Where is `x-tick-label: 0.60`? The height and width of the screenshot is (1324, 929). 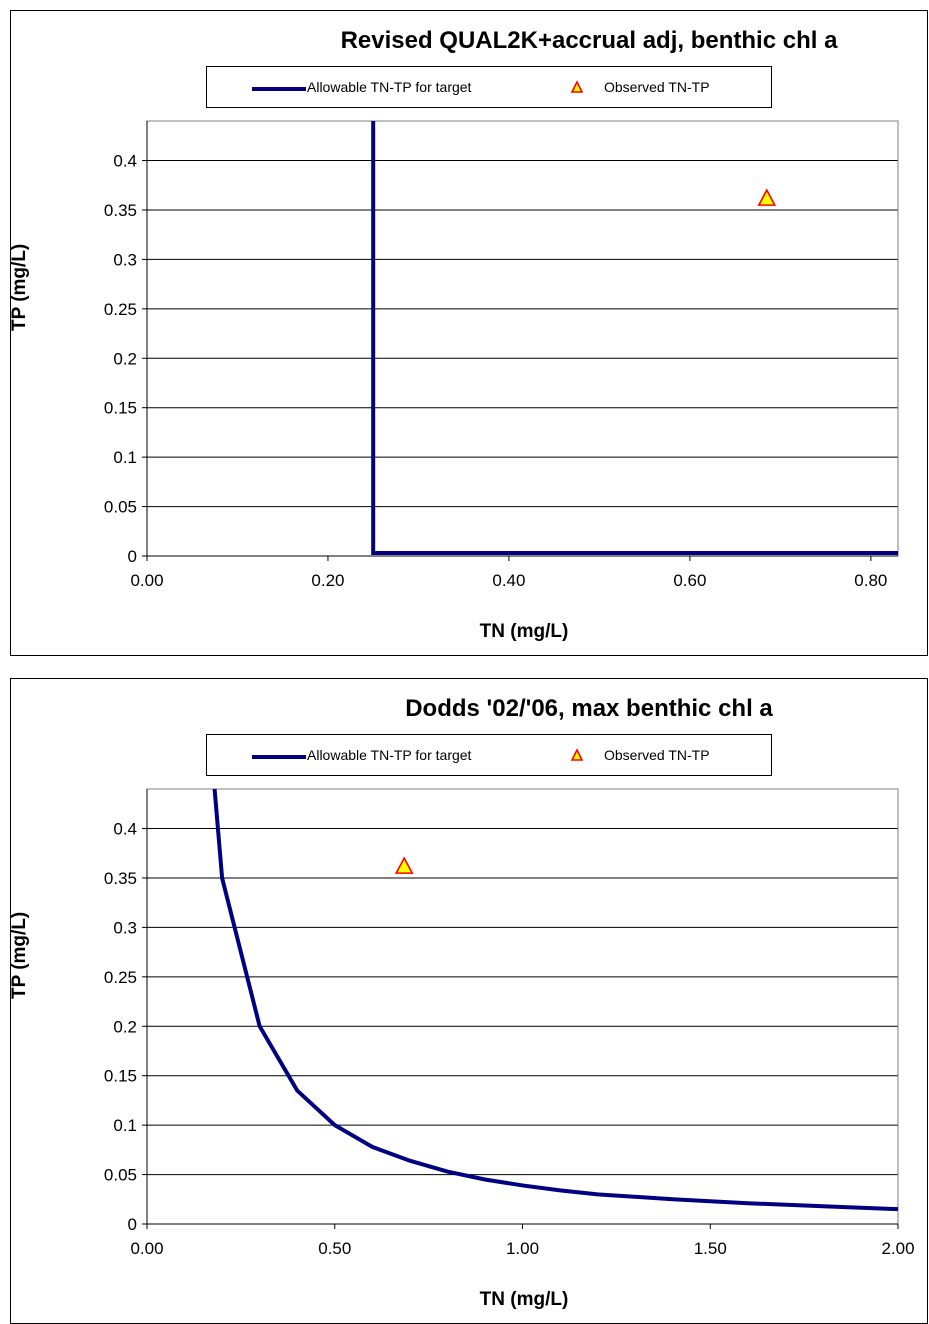
x-tick-label: 0.60 is located at coordinates (689, 580).